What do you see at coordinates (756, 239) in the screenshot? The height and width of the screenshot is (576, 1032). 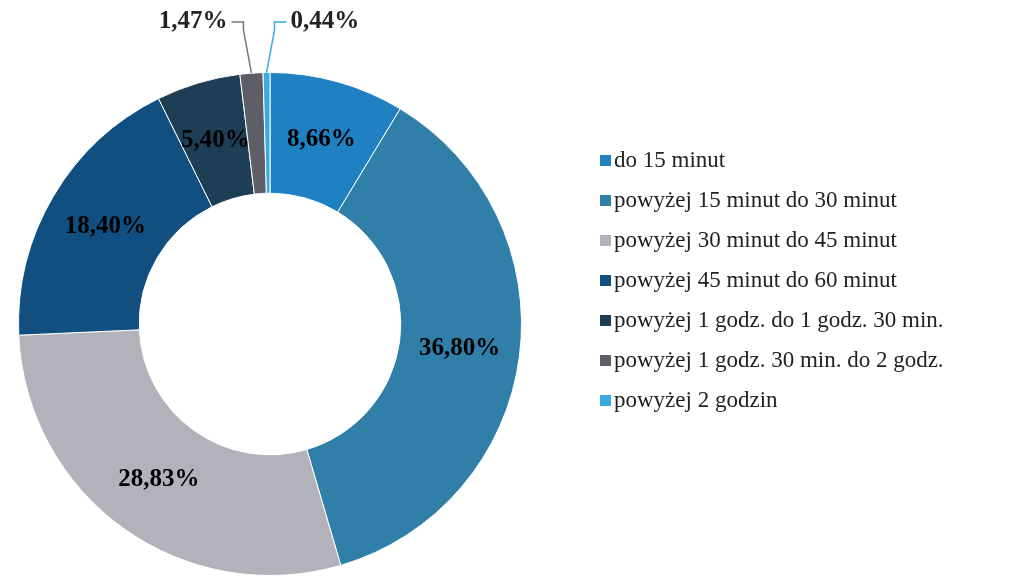 I see `legend-label: powyżej 30 minut do 45 minut` at bounding box center [756, 239].